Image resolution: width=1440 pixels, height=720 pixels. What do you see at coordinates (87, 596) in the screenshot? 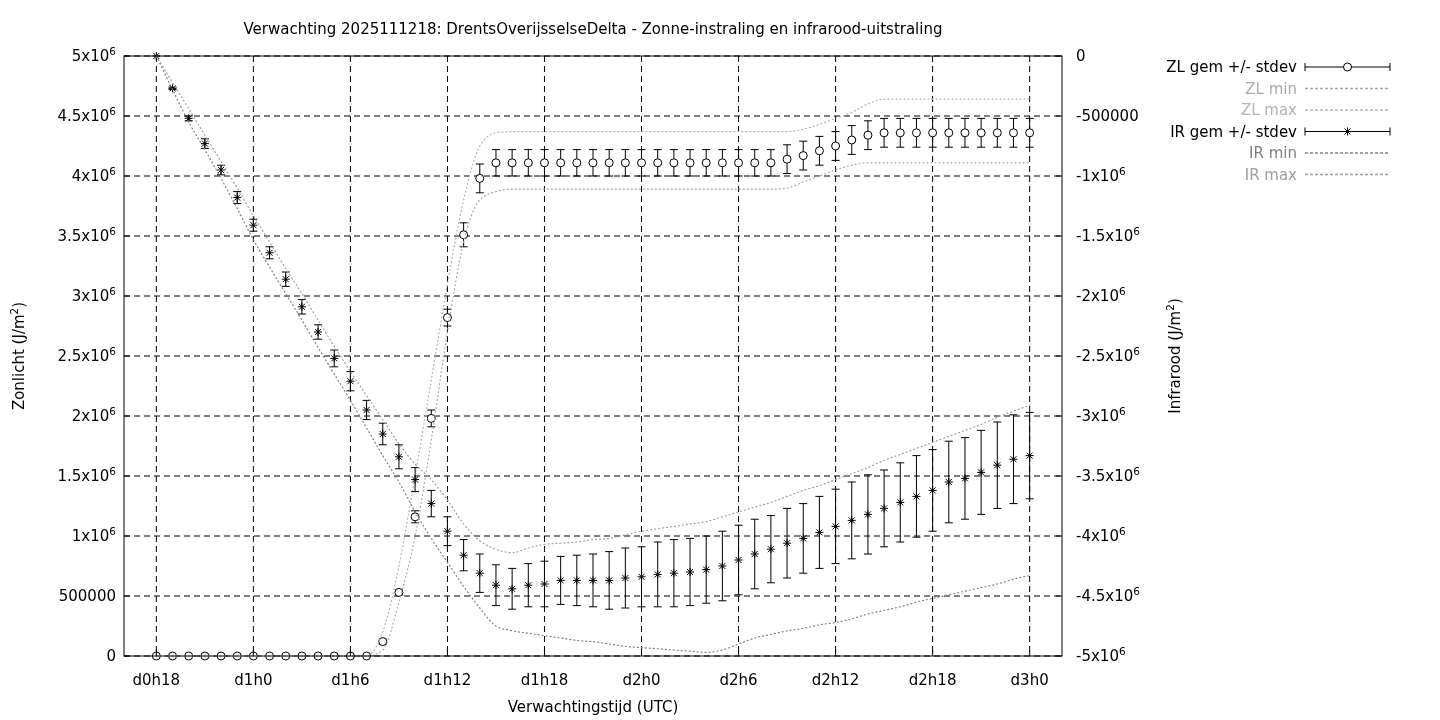
I see `y-tick-label: 500000` at bounding box center [87, 596].